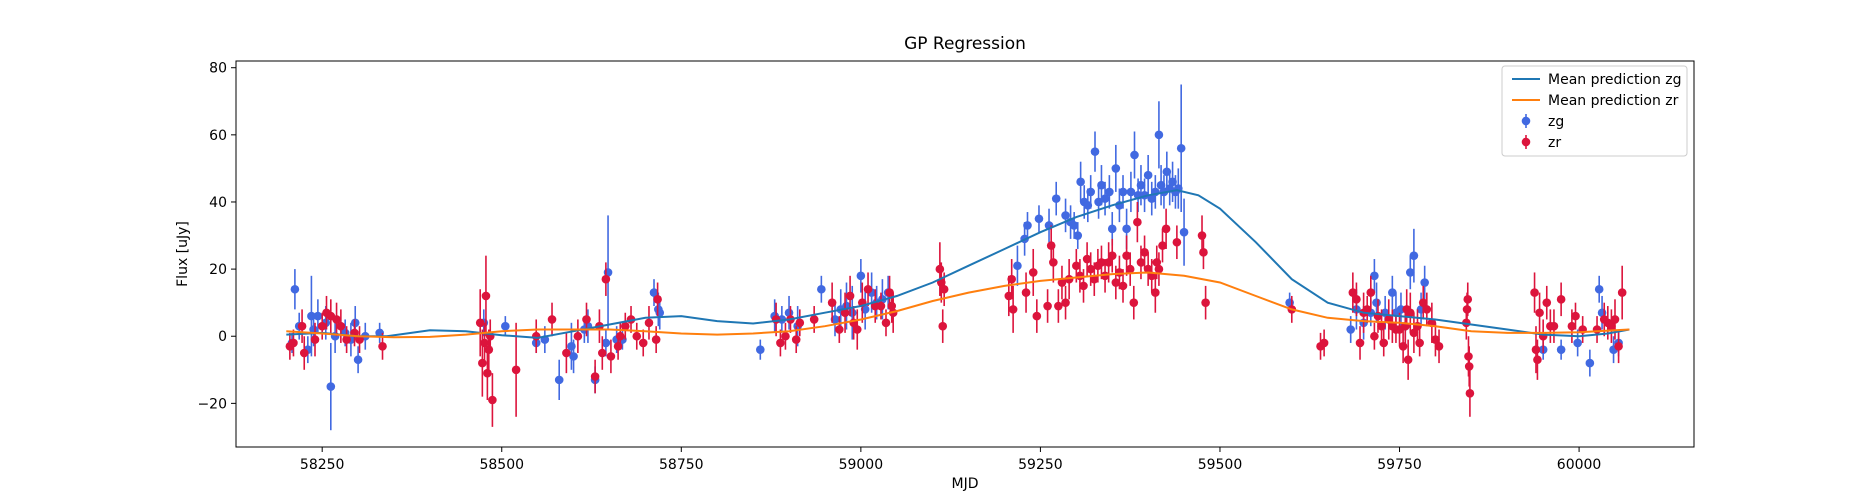 This screenshot has height=500, width=1875. I want to click on y-tick-label: 80, so click(218, 69).